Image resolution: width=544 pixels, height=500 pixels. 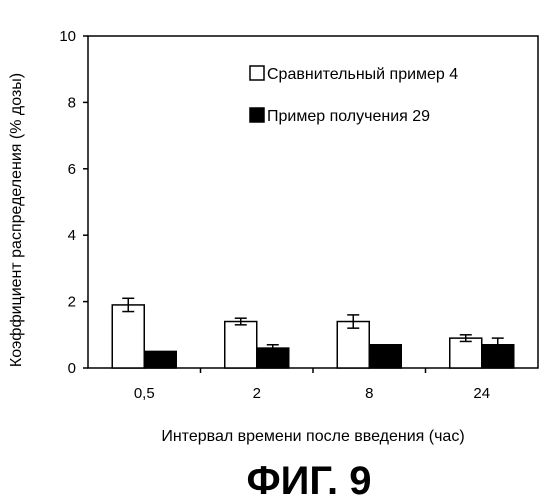 I want to click on legend-label: Пример получения 29, so click(x=348, y=116).